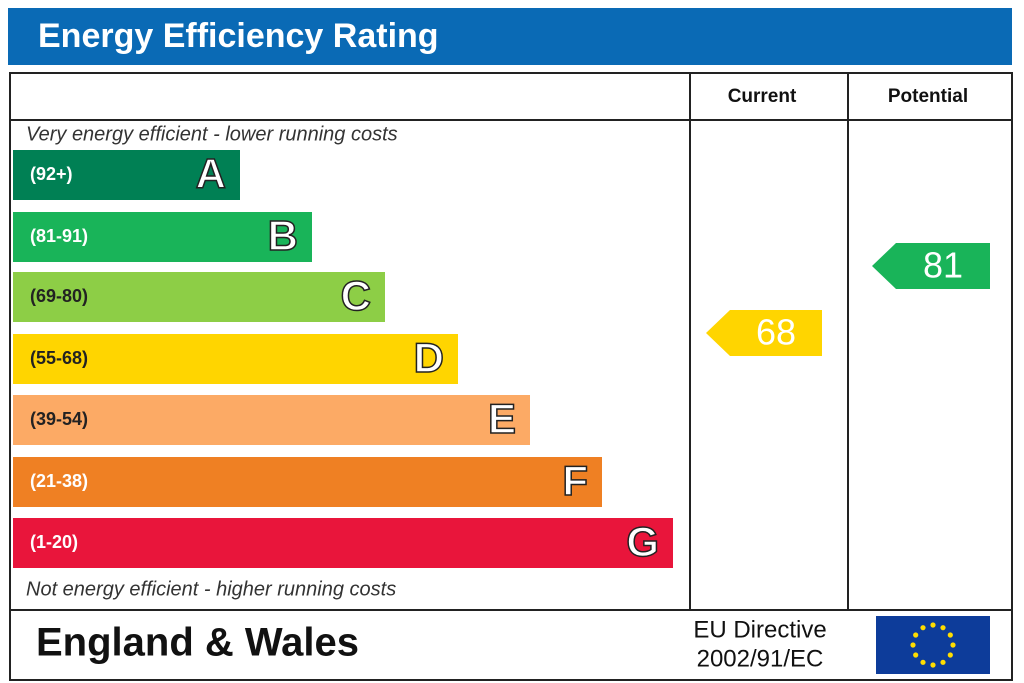 The height and width of the screenshot is (683, 1024). What do you see at coordinates (211, 173) in the screenshot?
I see `band-letter: A` at bounding box center [211, 173].